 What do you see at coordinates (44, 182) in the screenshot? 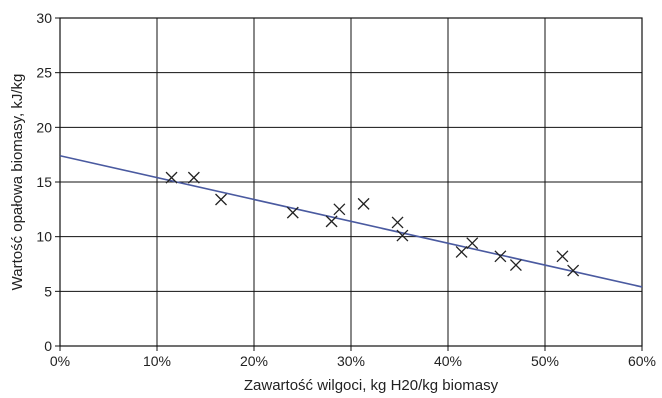
I see `y-tick-label: 15` at bounding box center [44, 182].